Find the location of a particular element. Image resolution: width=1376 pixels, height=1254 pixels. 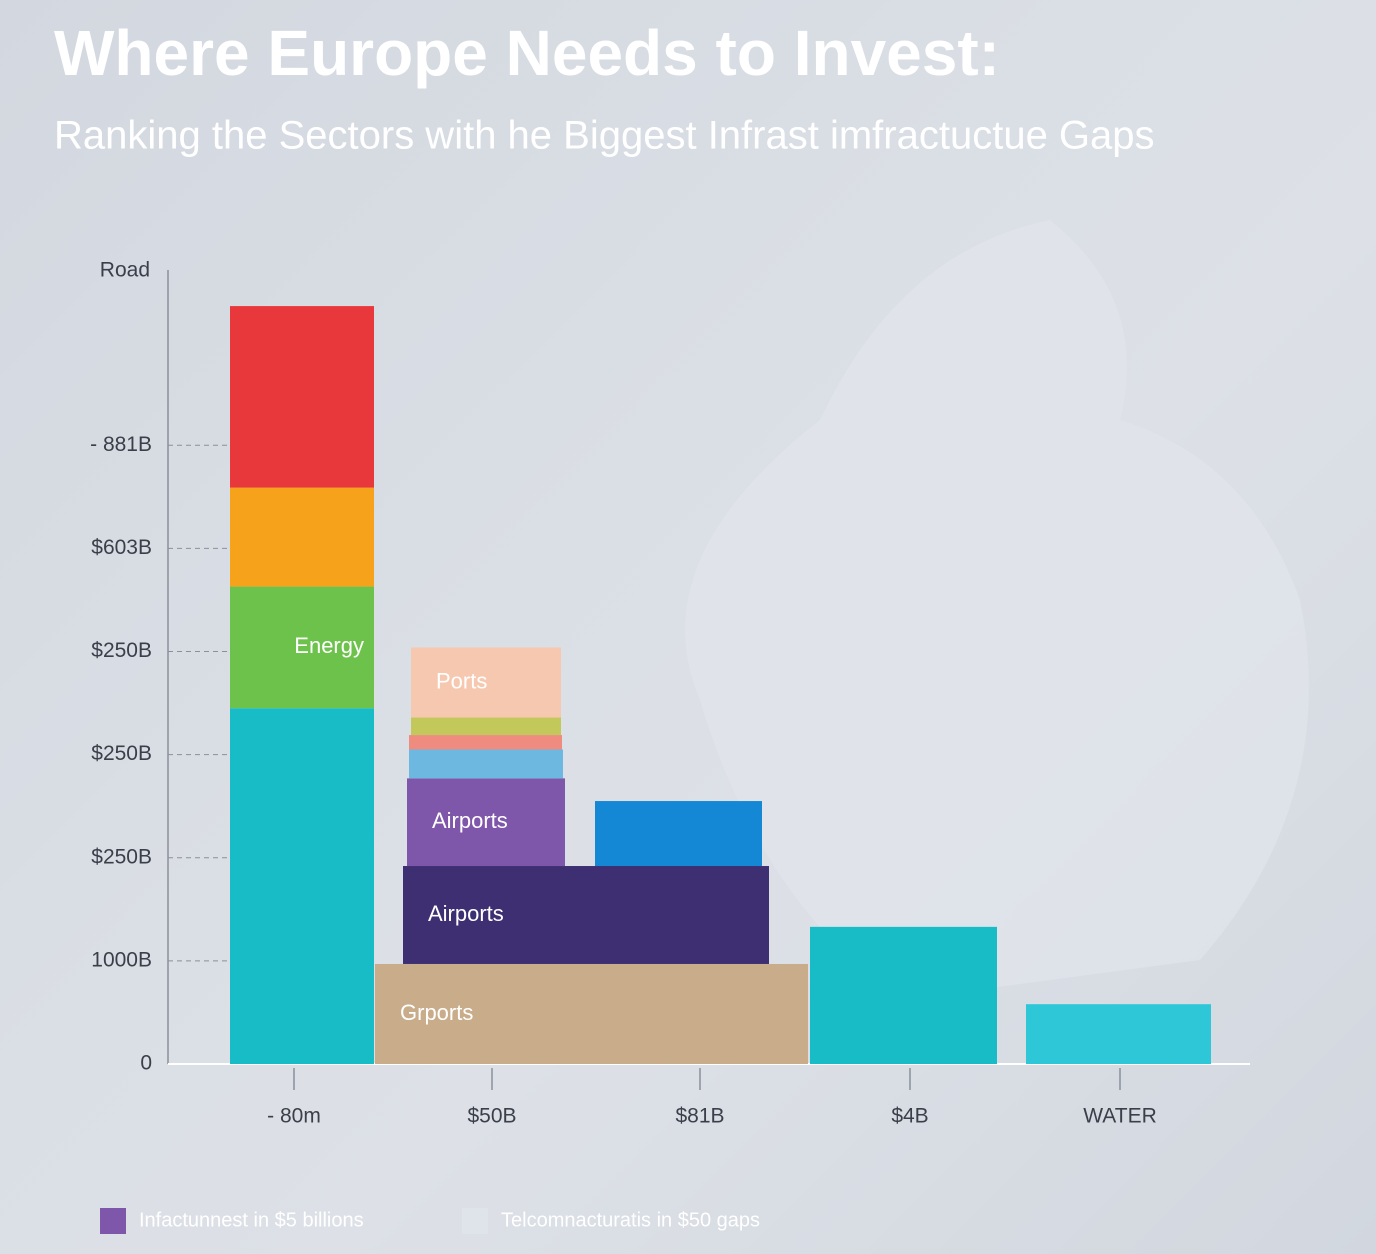

segment-label: Ports is located at coordinates (461, 680).